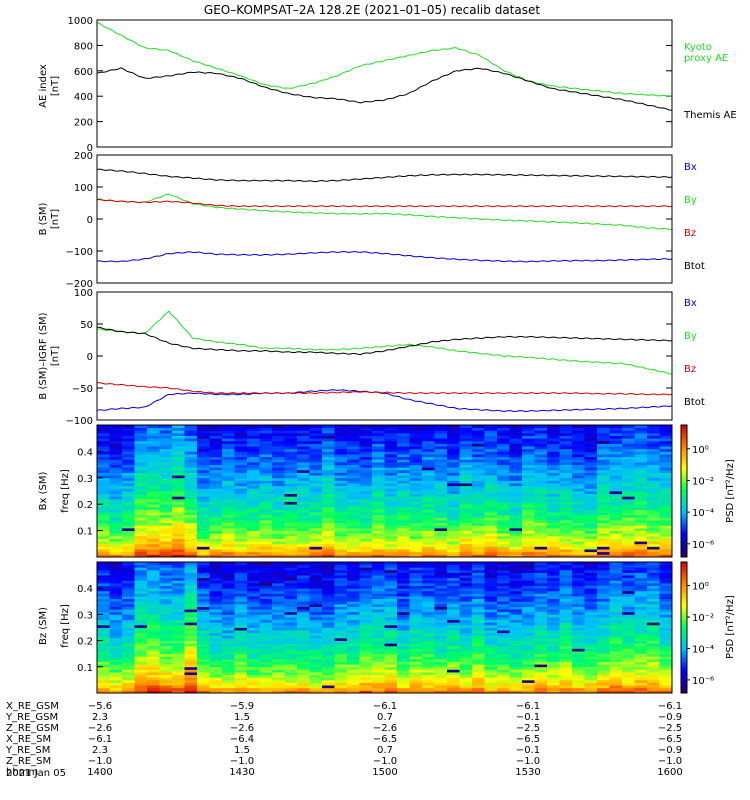 The image size is (750, 800). I want to click on y-tick-label: −200, so click(79, 284).